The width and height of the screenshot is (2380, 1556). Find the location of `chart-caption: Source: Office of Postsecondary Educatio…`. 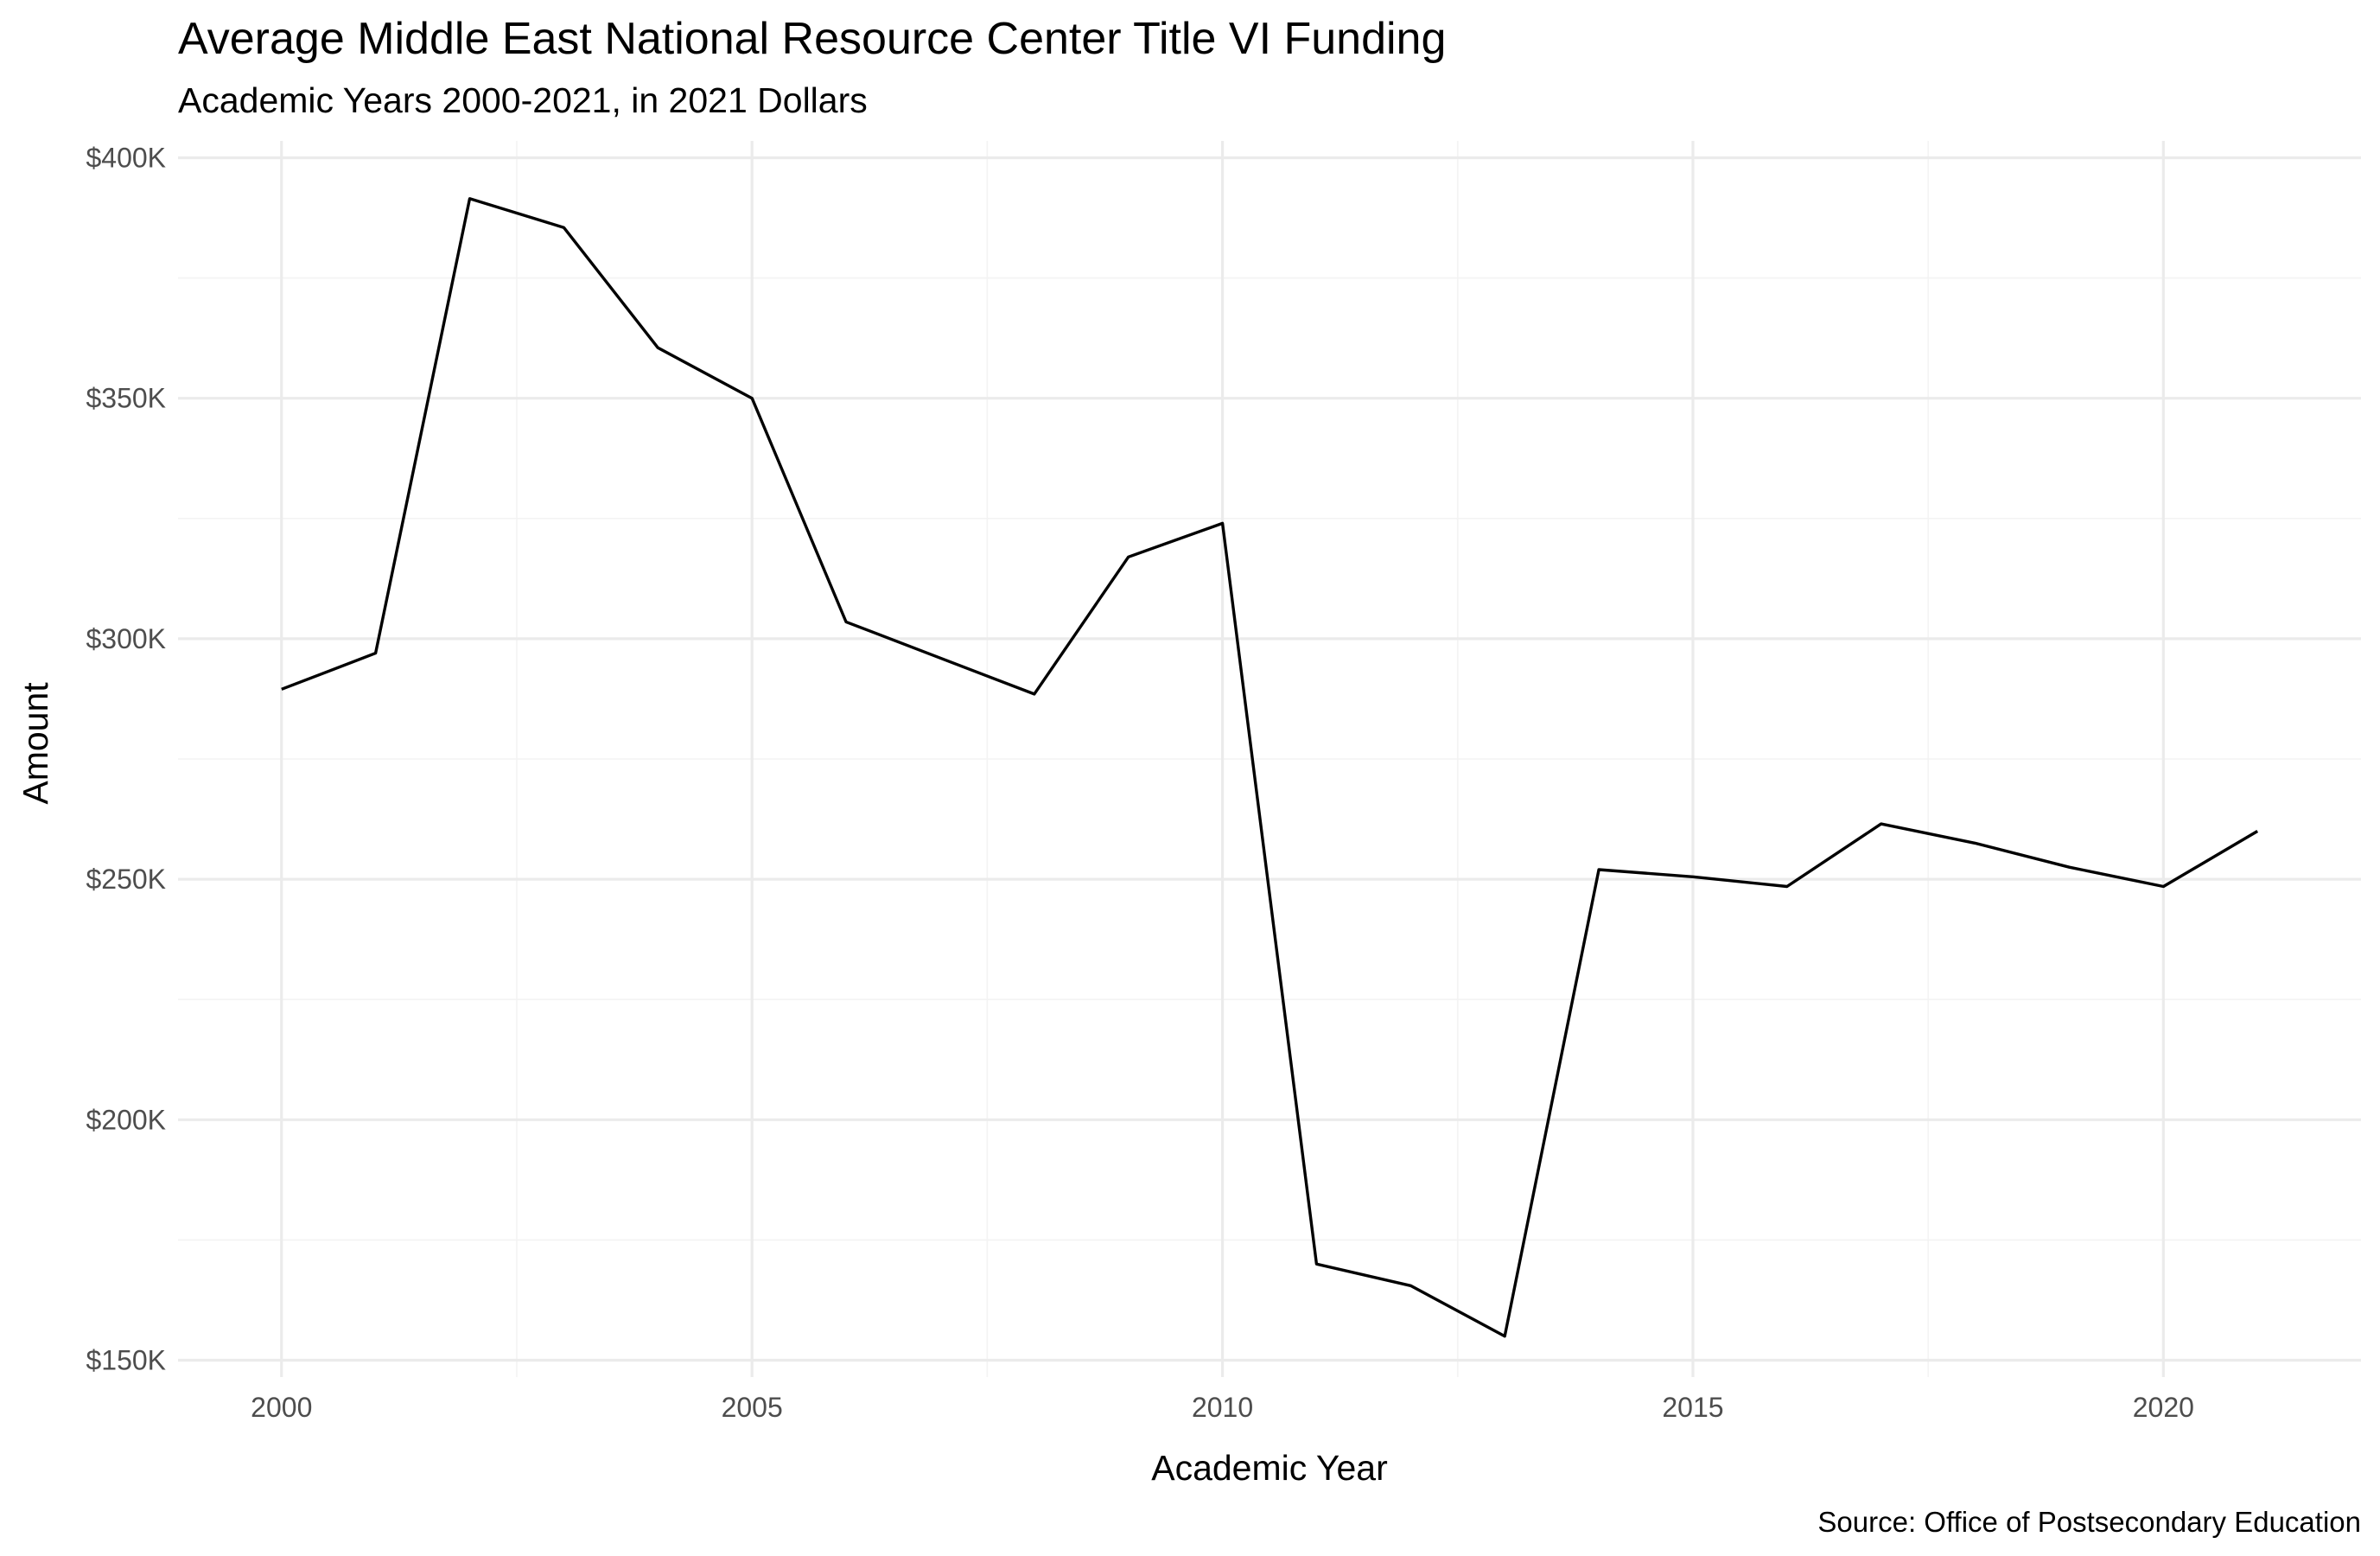

chart-caption: Source: Office of Postsecondary Educatio… is located at coordinates (2089, 1522).